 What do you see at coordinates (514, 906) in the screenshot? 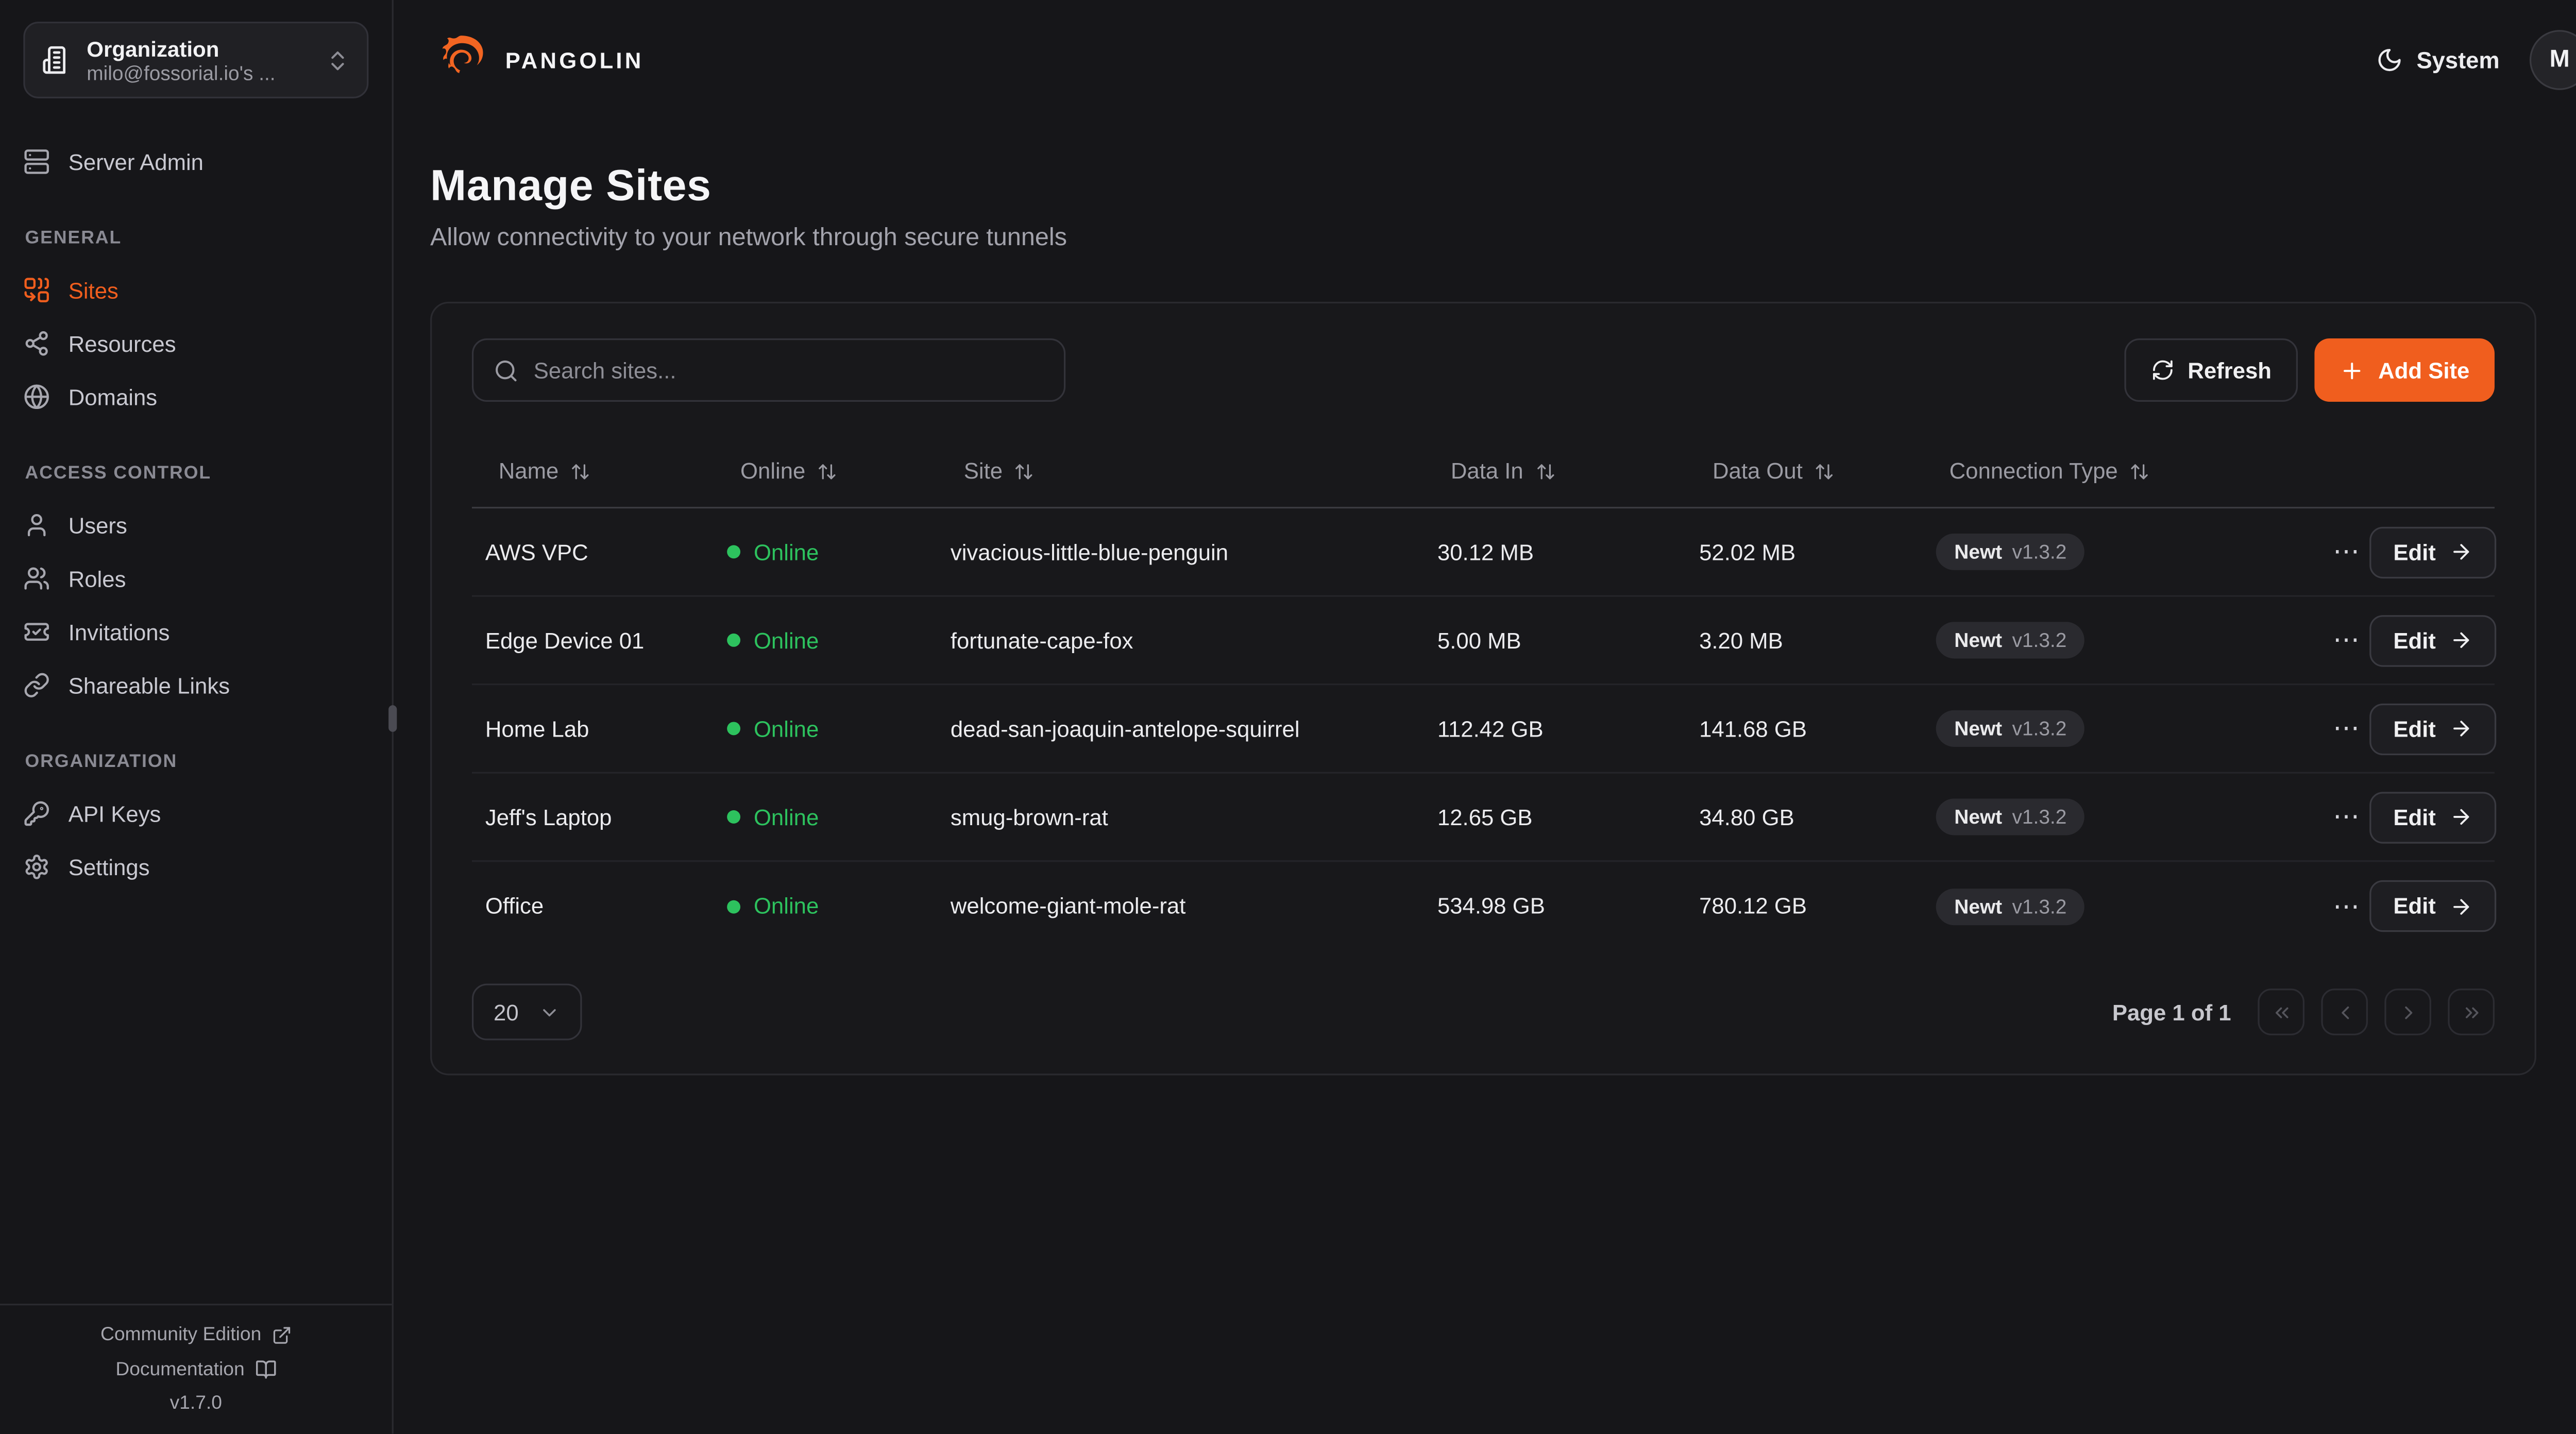
I see `cell-name: Office` at bounding box center [514, 906].